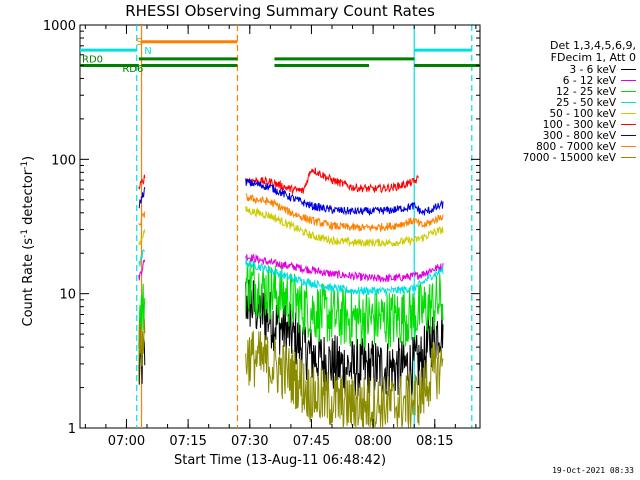  Describe the element at coordinates (582, 113) in the screenshot. I see `legend-label: 50 - 100 keV` at that location.